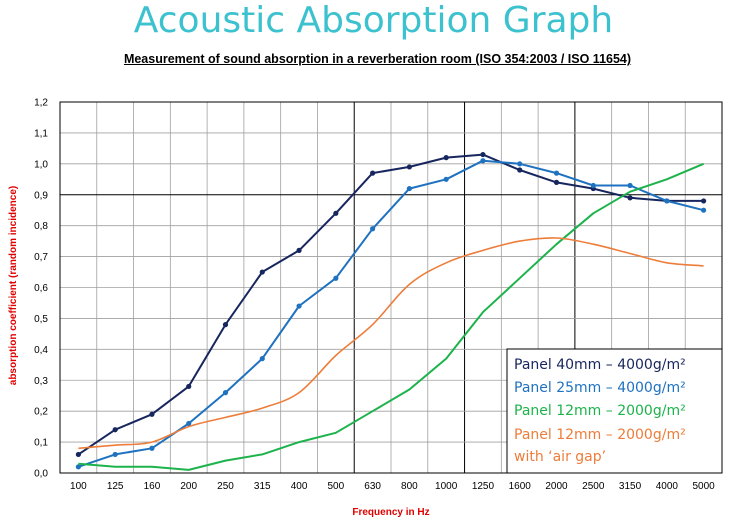 This screenshot has width=747, height=519. I want to click on x-tick-label: 315, so click(262, 486).